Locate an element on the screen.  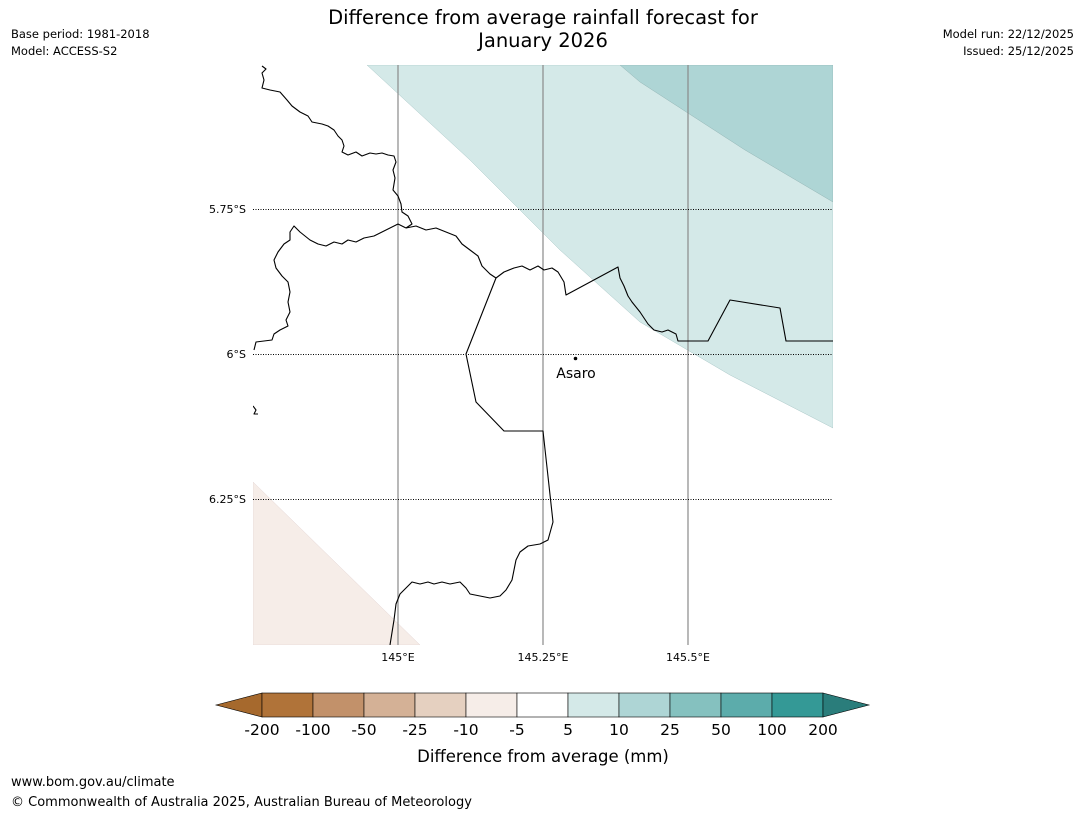
colorbar-extend-high is located at coordinates (846, 705).